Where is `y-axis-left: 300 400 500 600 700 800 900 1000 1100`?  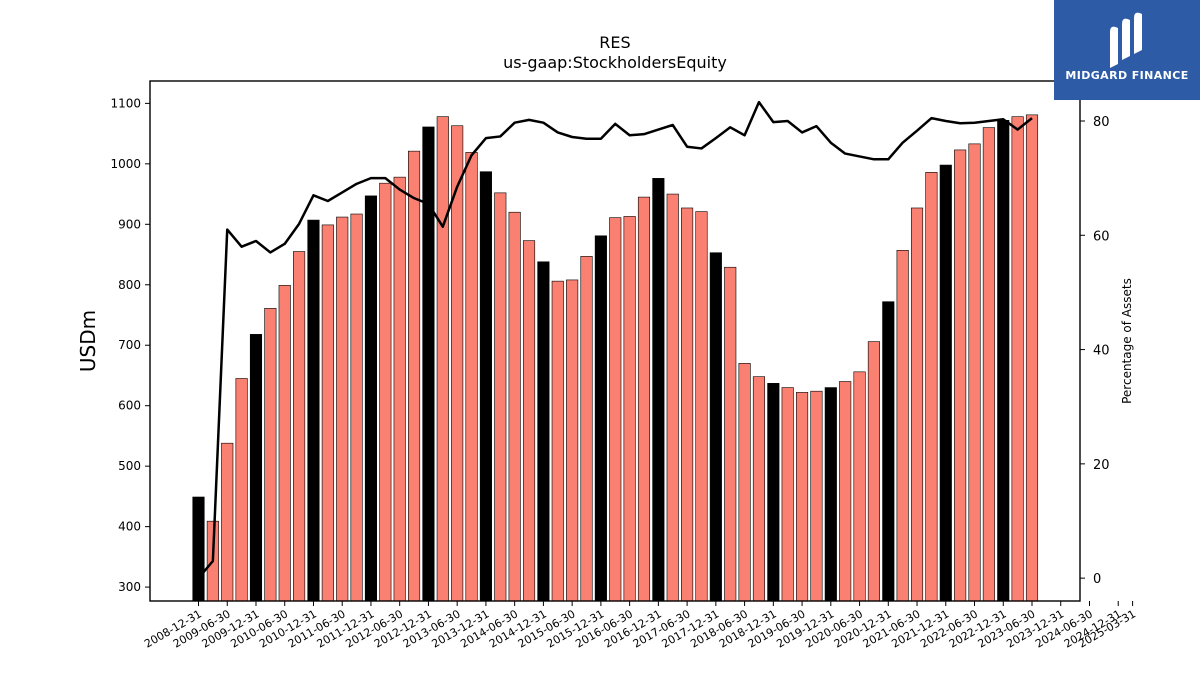 y-axis-left: 300 400 500 600 700 800 900 1000 1100 is located at coordinates (130, 345).